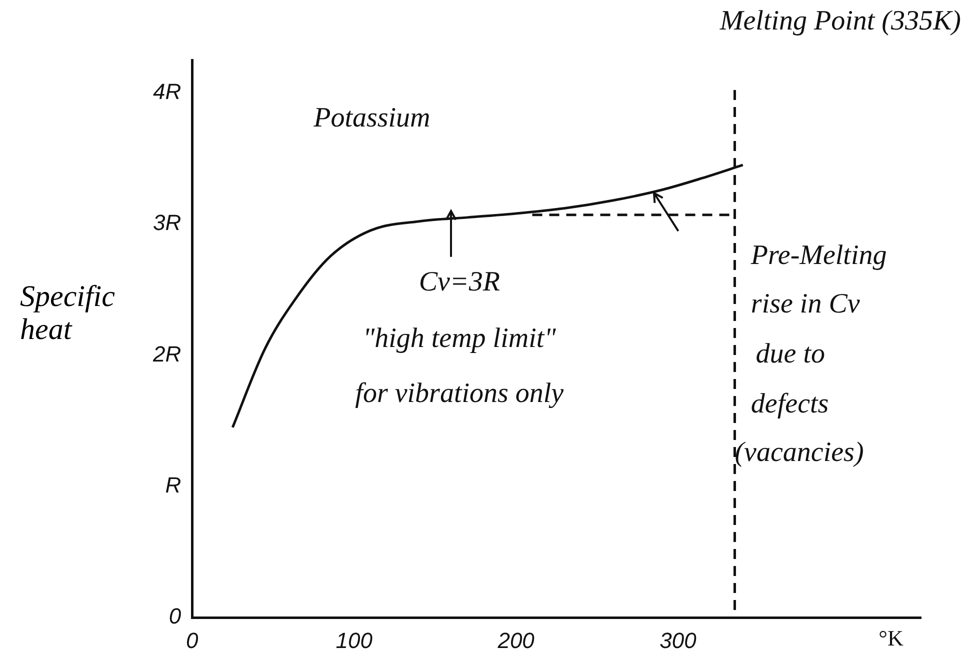  Describe the element at coordinates (459, 393) in the screenshot. I see `annotation: for vibrations only` at that location.